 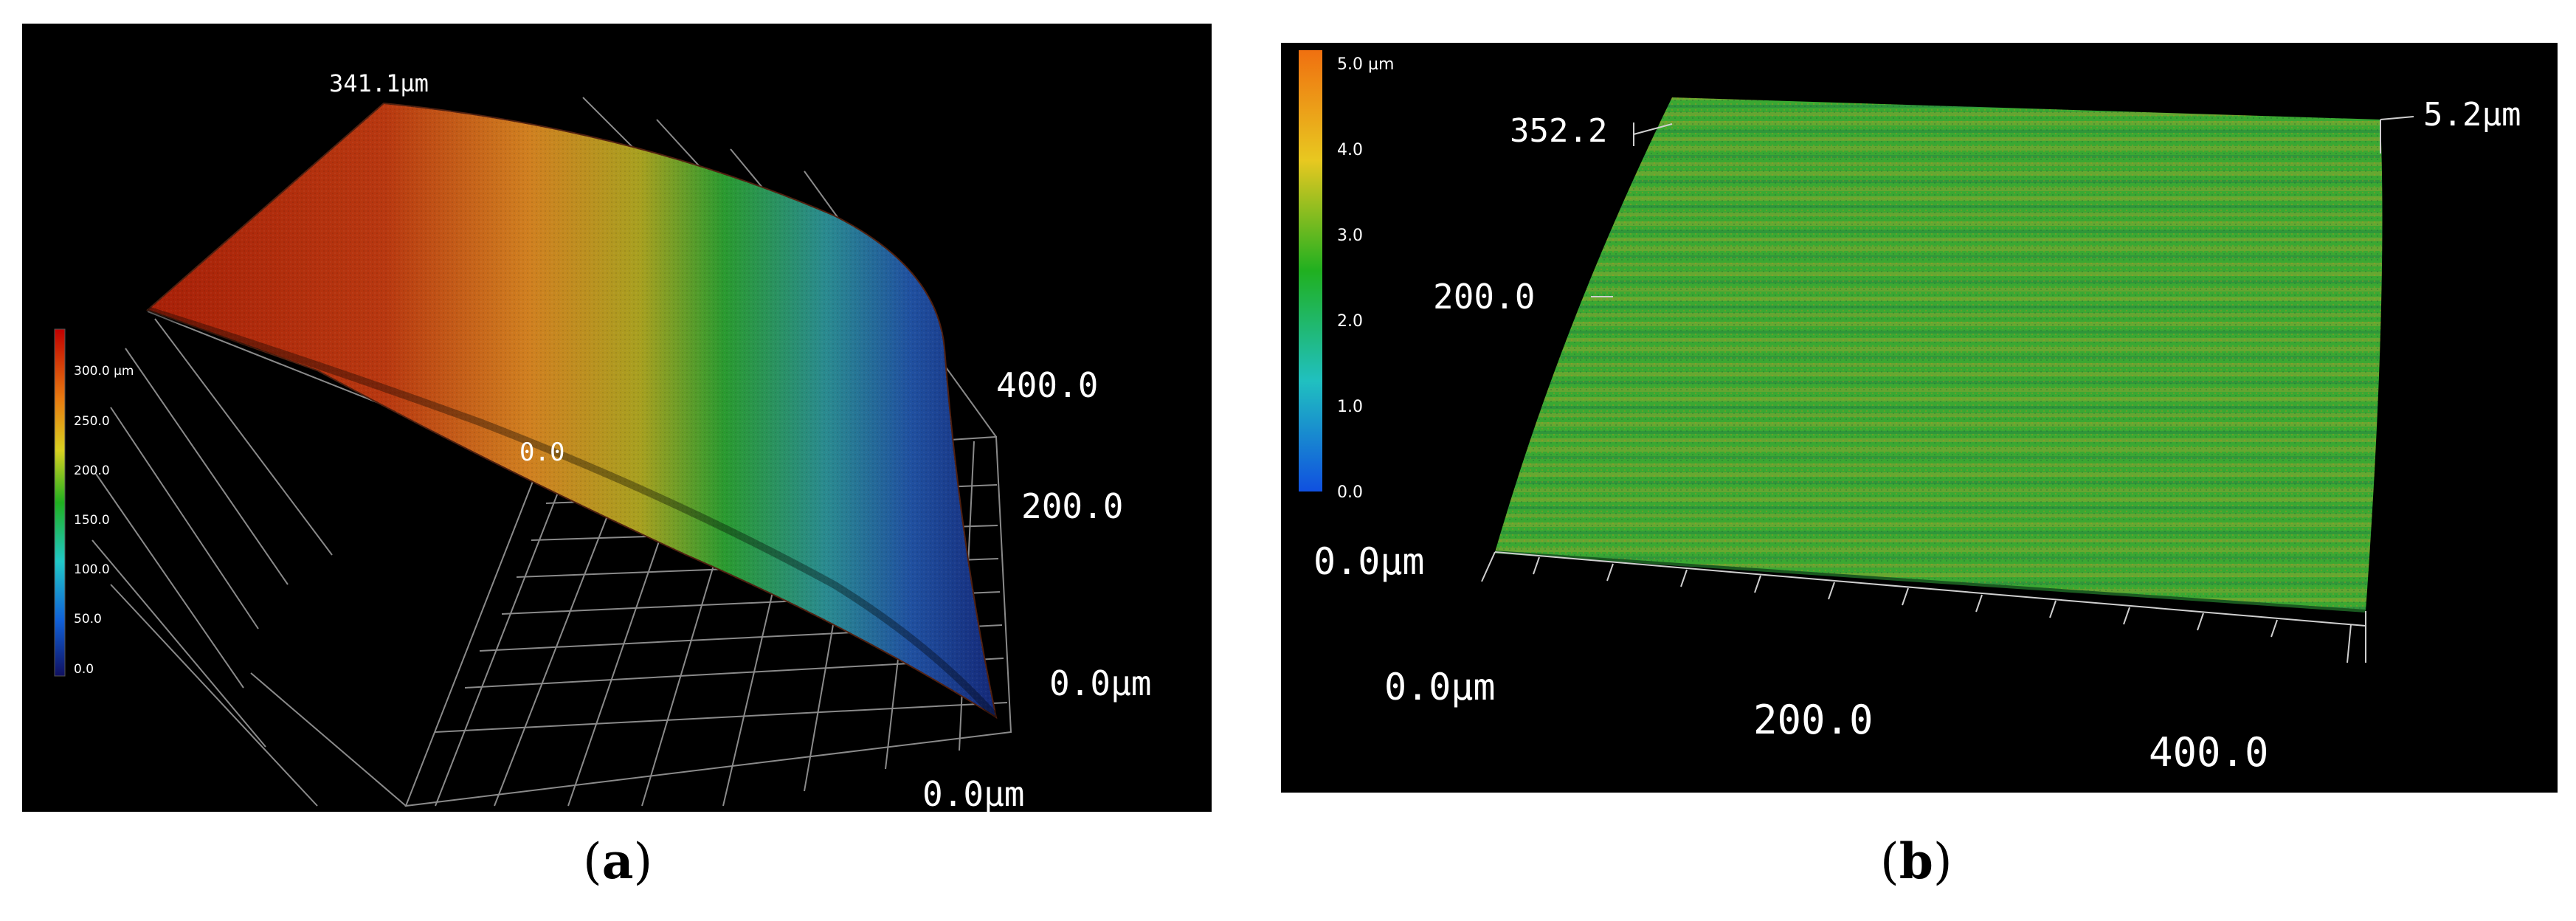 I want to click on caption-a: (a), so click(x=618, y=861).